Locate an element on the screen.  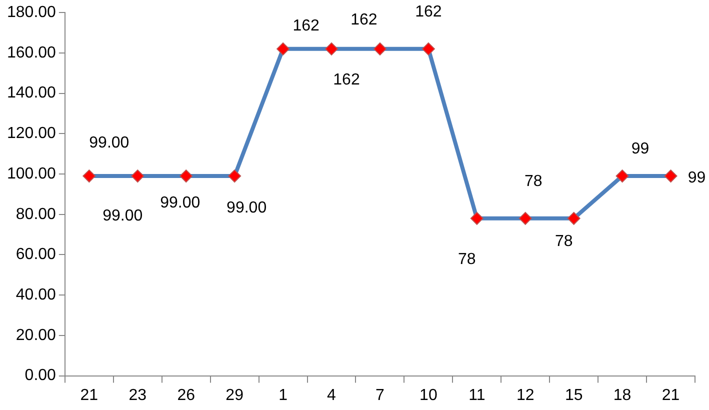
y-tick-label: 40.00 is located at coordinates (36, 295).